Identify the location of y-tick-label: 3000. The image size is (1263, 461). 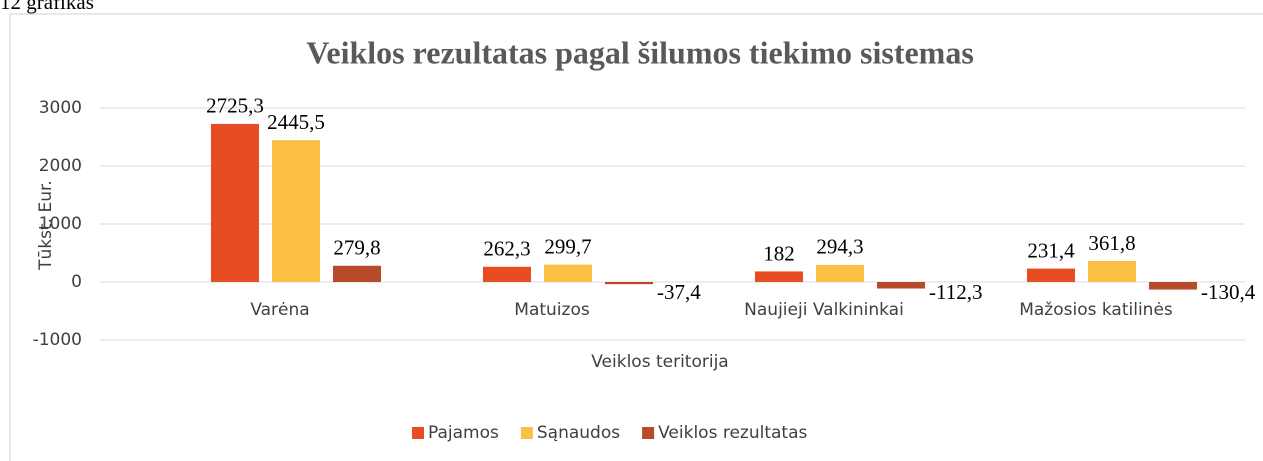
(60, 108).